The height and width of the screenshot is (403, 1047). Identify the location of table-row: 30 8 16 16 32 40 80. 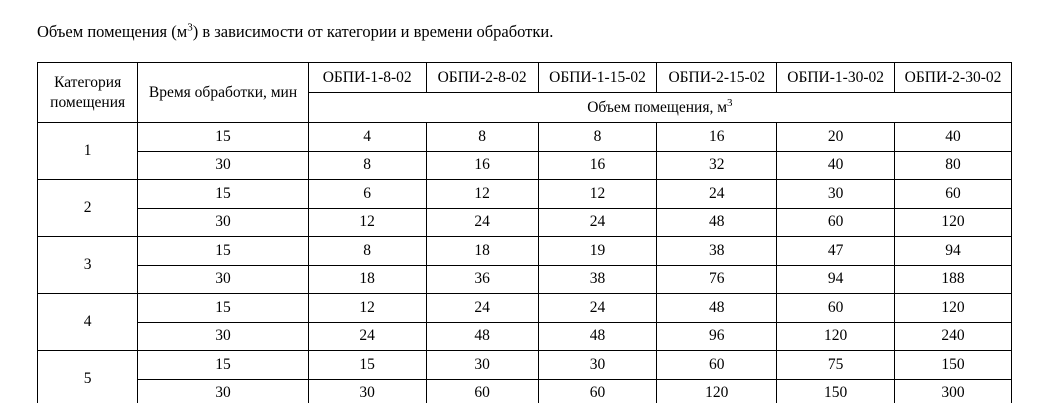
(525, 165).